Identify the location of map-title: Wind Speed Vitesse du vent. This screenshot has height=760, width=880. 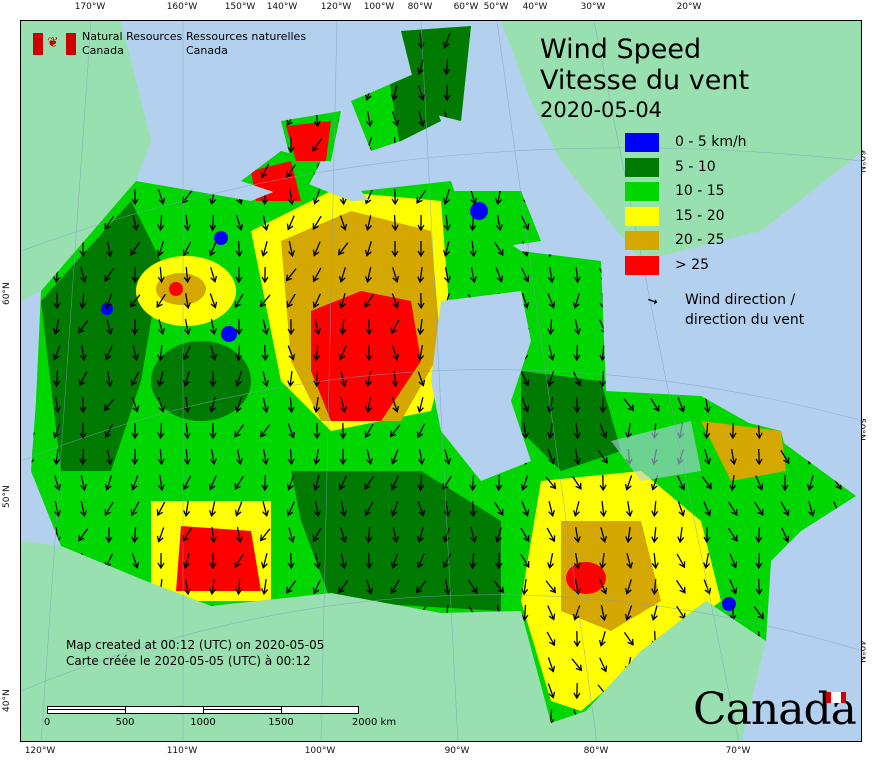
(644, 65).